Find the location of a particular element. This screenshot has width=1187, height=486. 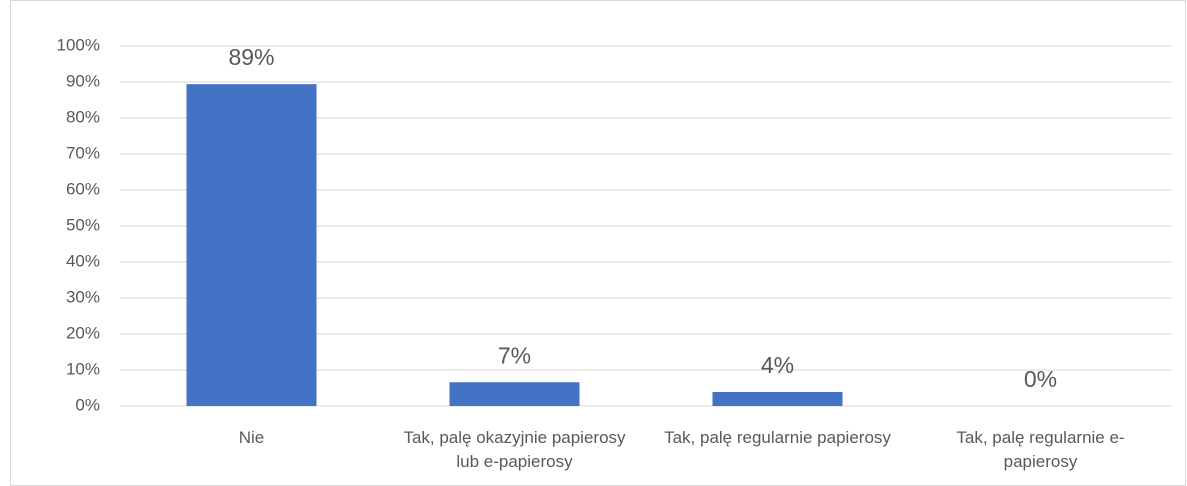

y-tick-label: 10% is located at coordinates (83, 368).